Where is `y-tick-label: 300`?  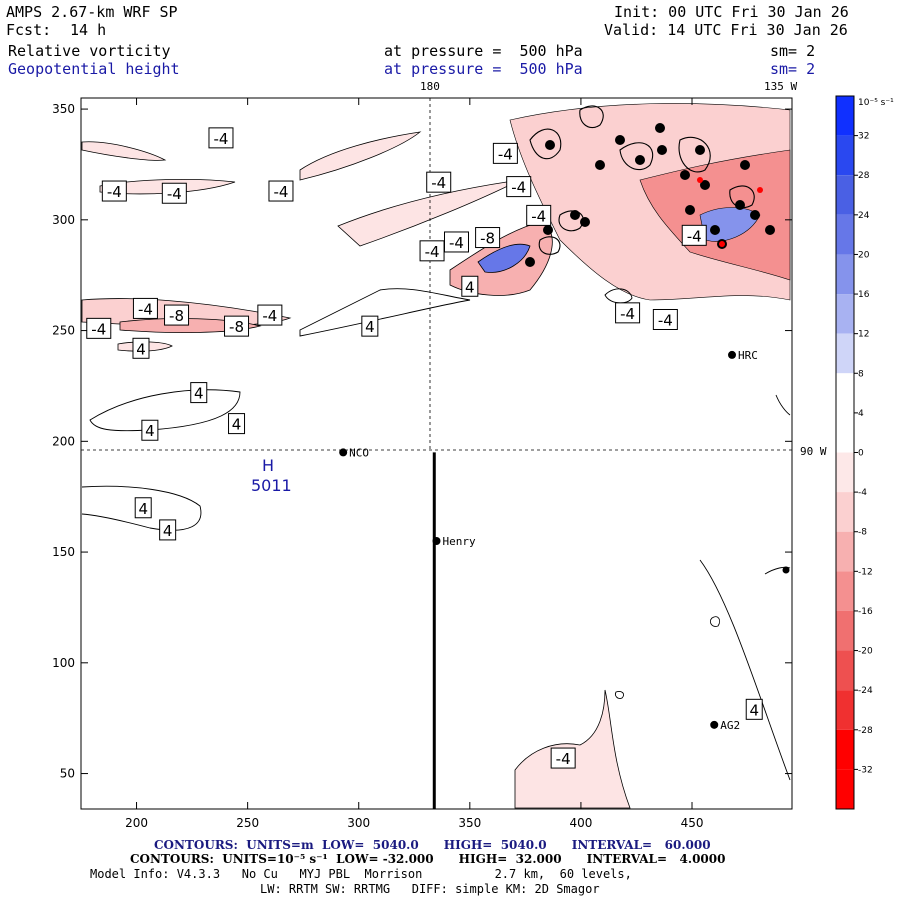 y-tick-label: 300 is located at coordinates (63, 220).